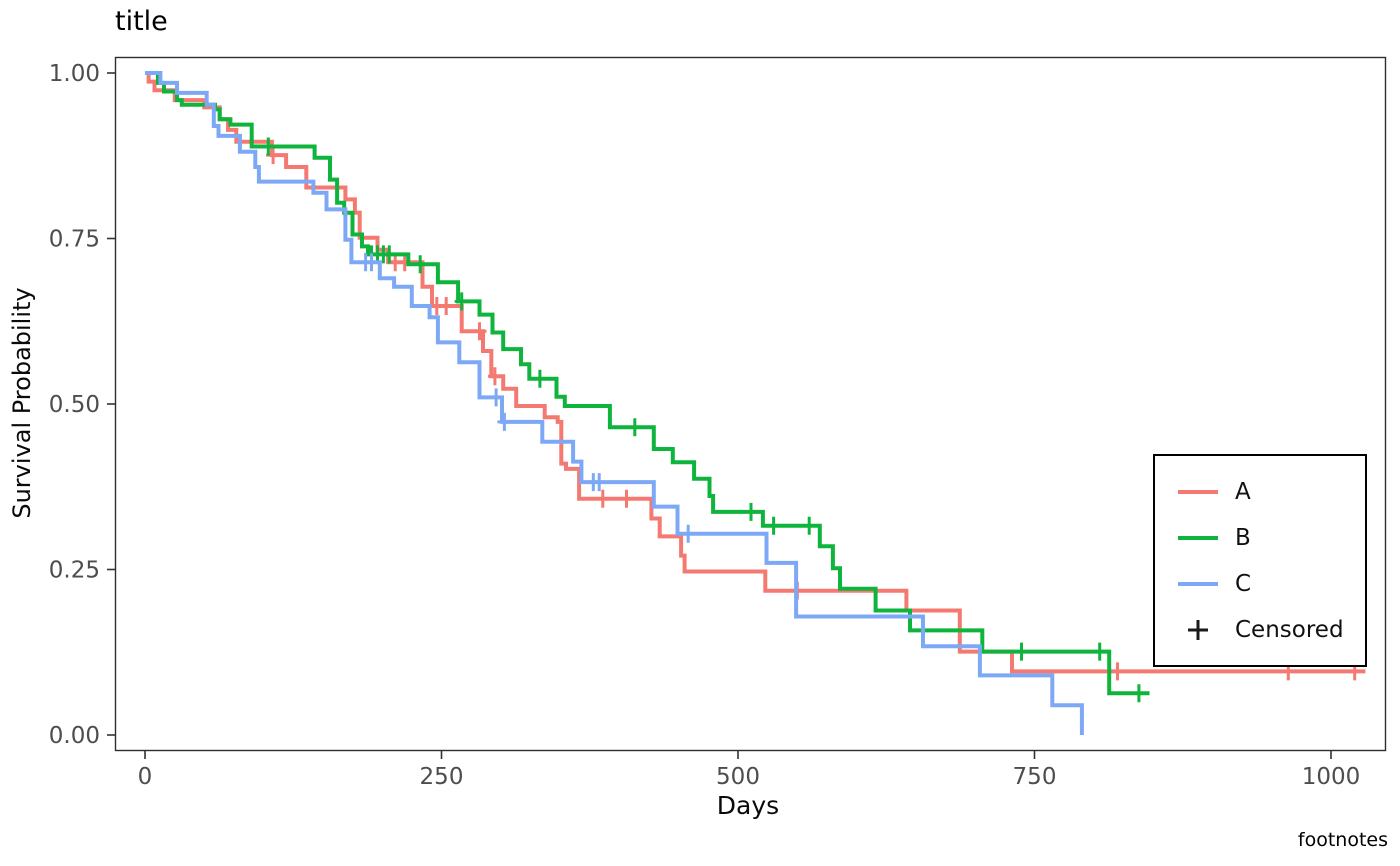 This screenshot has width=1400, height=866. Describe the element at coordinates (527, 398) in the screenshot. I see `censor-marks-C` at that location.